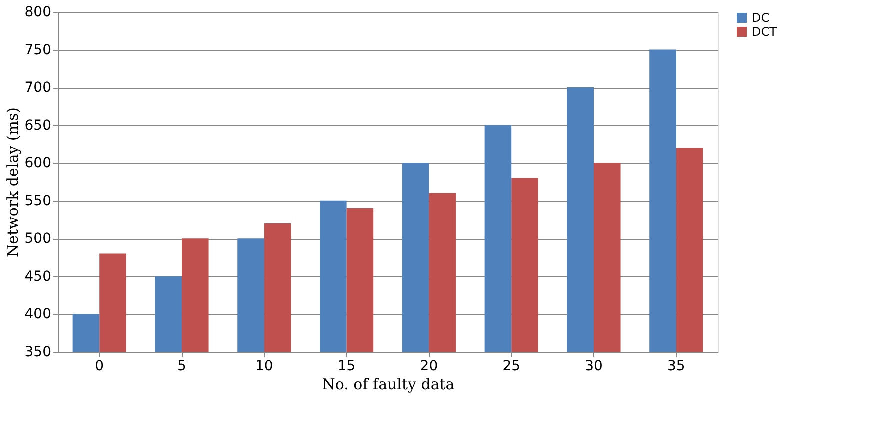 The height and width of the screenshot is (426, 881). What do you see at coordinates (38, 276) in the screenshot?
I see `y-tick-label: 450` at bounding box center [38, 276].